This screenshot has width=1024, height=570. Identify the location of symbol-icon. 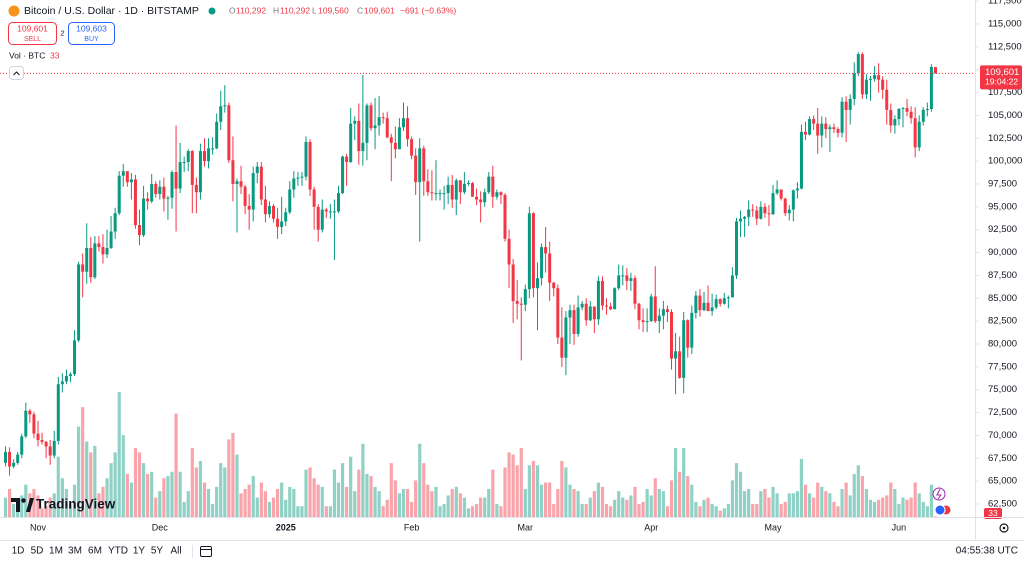
(14, 11).